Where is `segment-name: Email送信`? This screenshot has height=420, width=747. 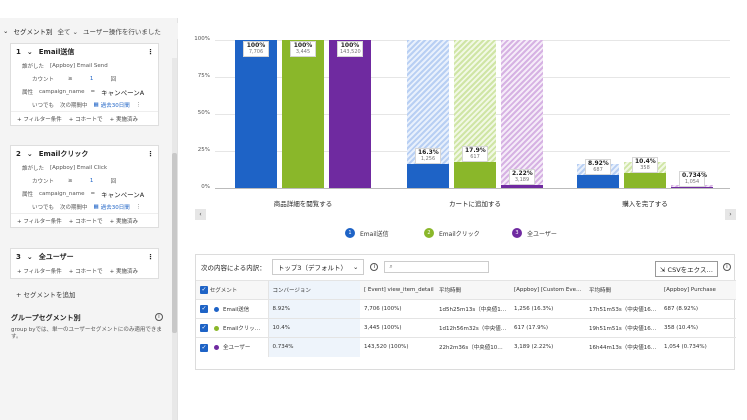 segment-name: Email送信 is located at coordinates (56, 51).